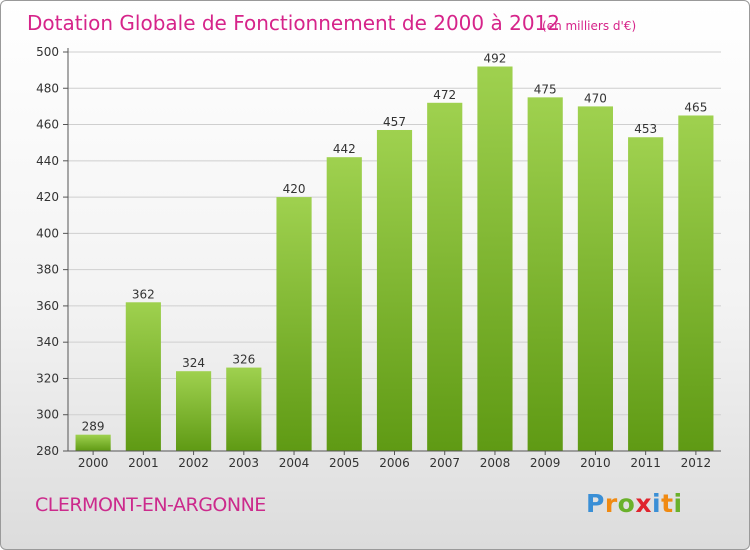 Image resolution: width=750 pixels, height=550 pixels. What do you see at coordinates (47, 52) in the screenshot?
I see `y-tick-label: 500` at bounding box center [47, 52].